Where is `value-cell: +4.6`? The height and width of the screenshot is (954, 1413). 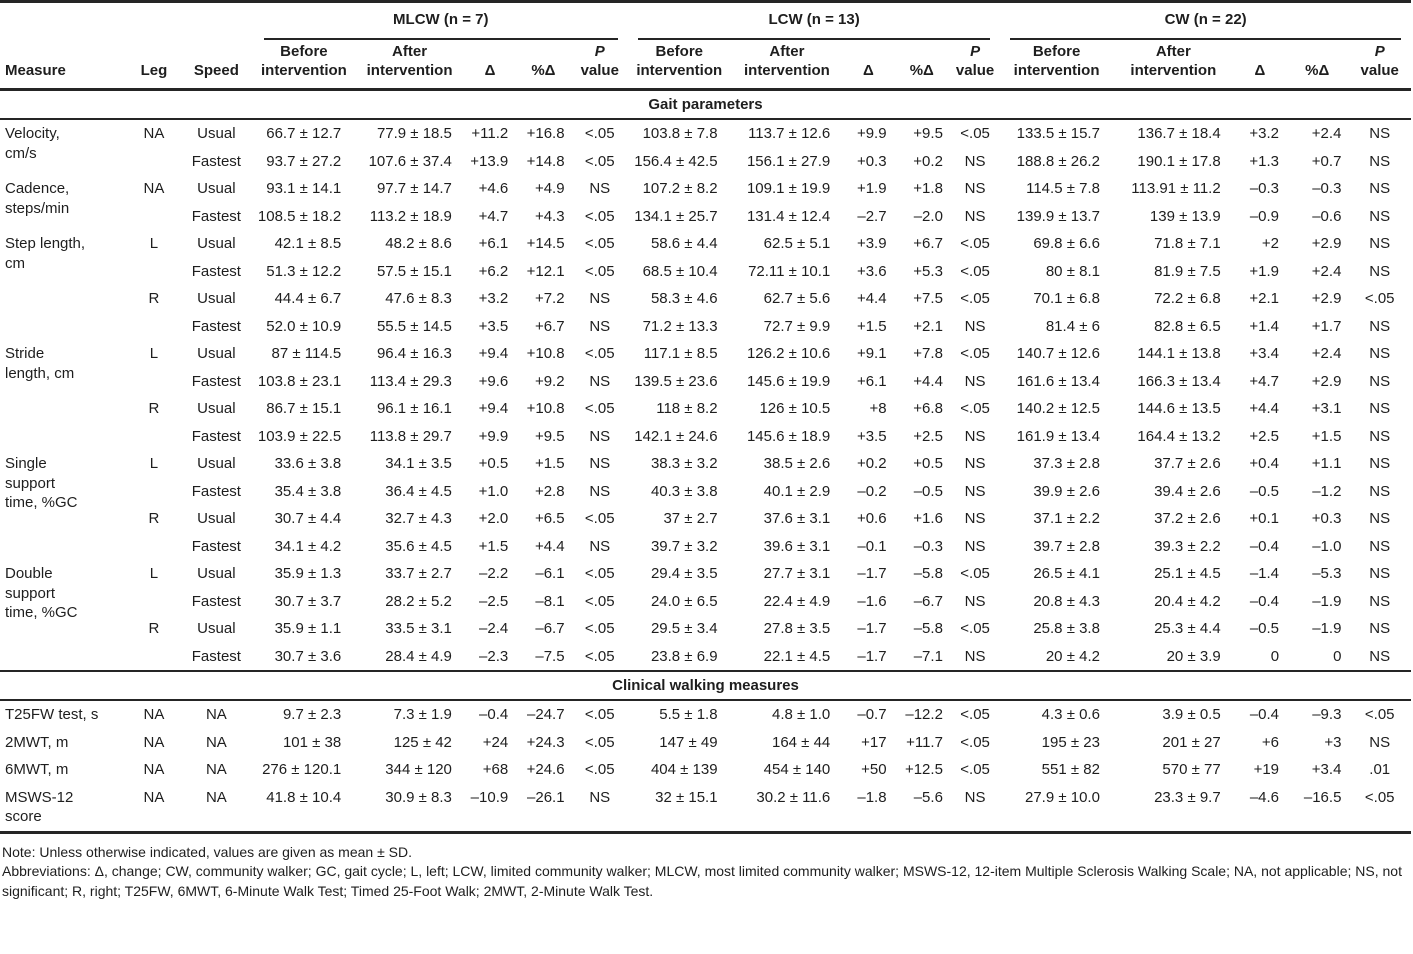
value-cell: +4.6 is located at coordinates (493, 188).